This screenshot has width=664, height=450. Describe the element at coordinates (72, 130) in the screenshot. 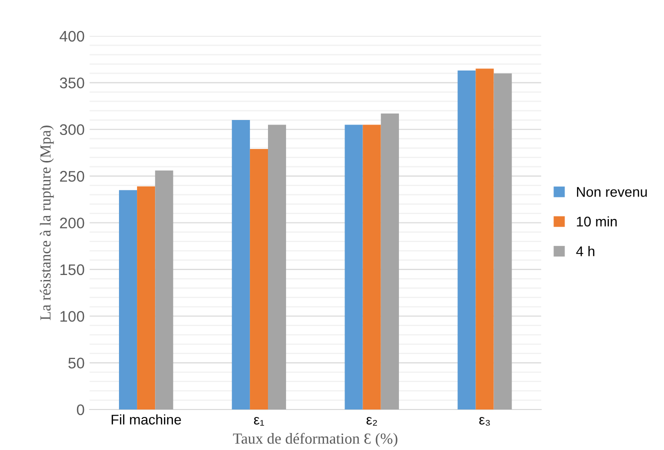

I see `y-tick-label: 300` at that location.